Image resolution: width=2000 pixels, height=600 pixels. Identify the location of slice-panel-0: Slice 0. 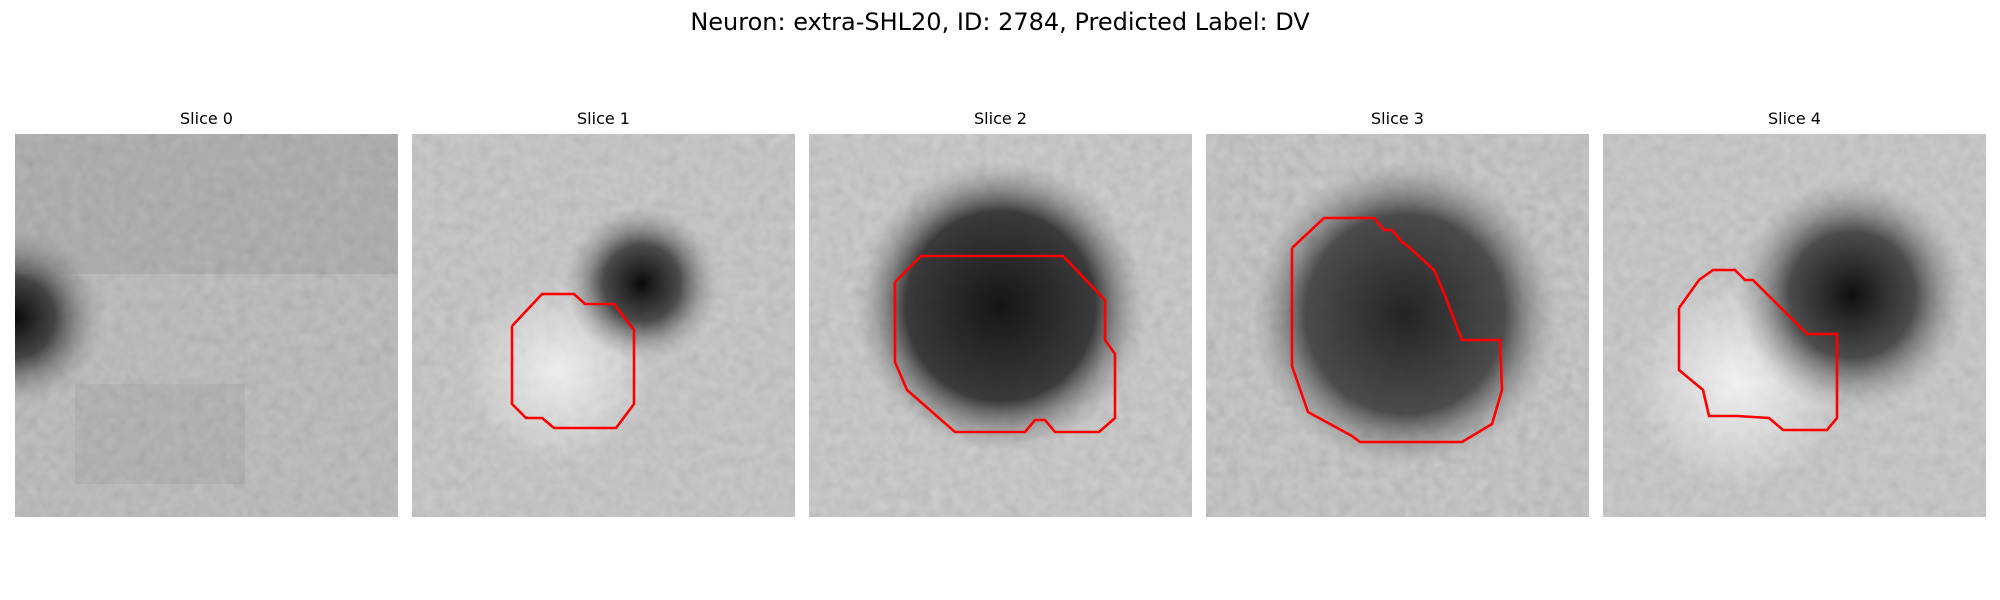
(206, 313).